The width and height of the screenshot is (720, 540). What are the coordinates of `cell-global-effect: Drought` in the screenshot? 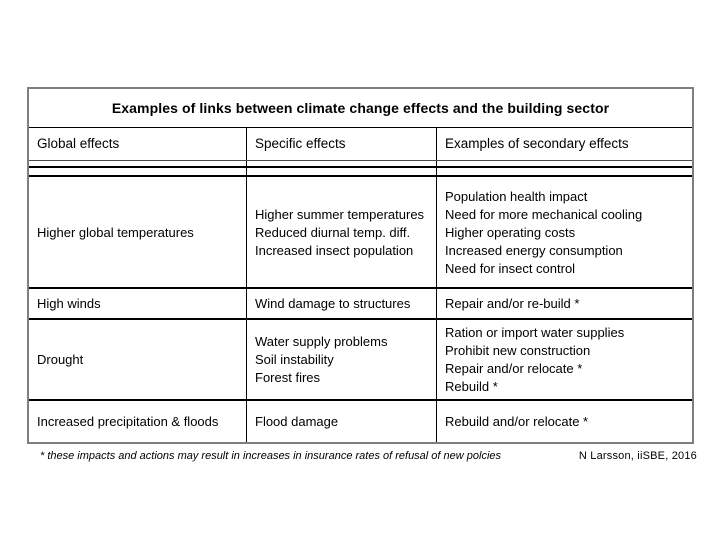 It's located at (137, 359).